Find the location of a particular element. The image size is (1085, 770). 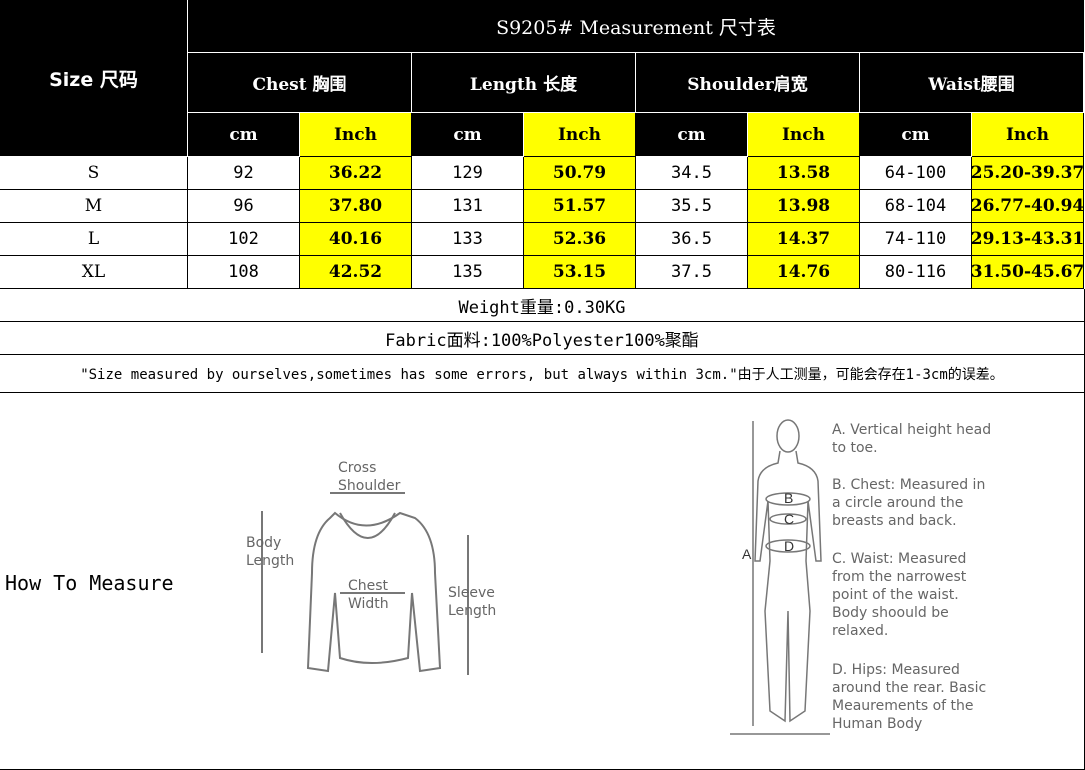

marker-b: B is located at coordinates (788, 498).